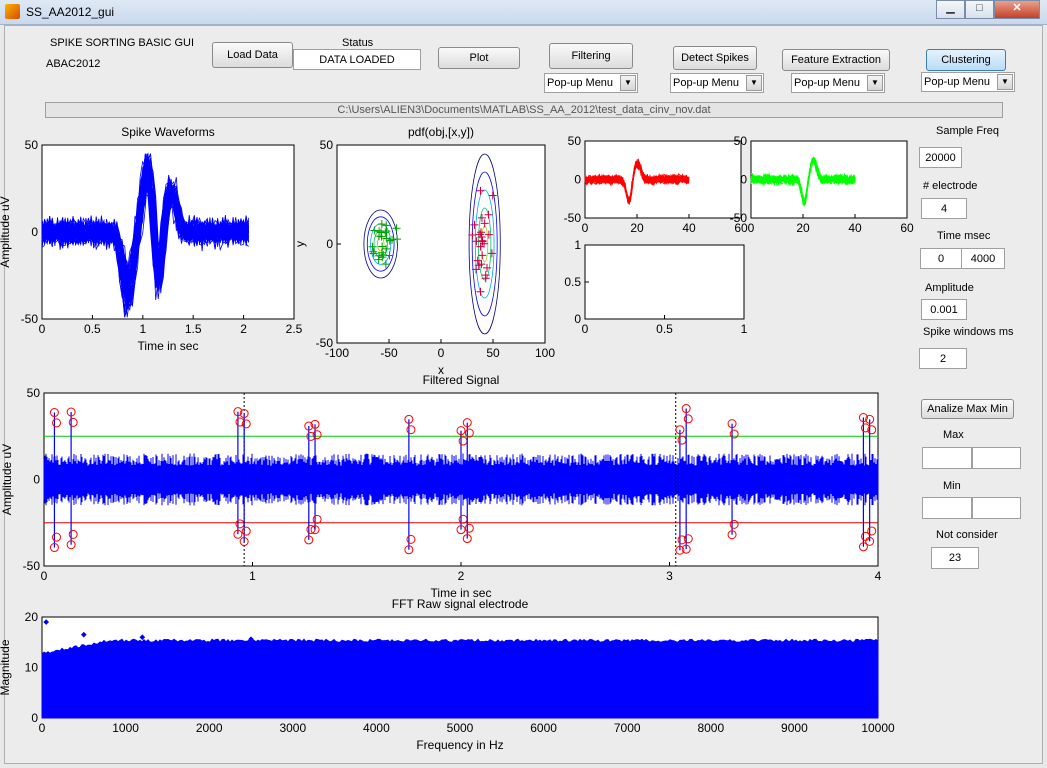  Describe the element at coordinates (983, 258) in the screenshot. I see `time-end-input: 4000` at that location.